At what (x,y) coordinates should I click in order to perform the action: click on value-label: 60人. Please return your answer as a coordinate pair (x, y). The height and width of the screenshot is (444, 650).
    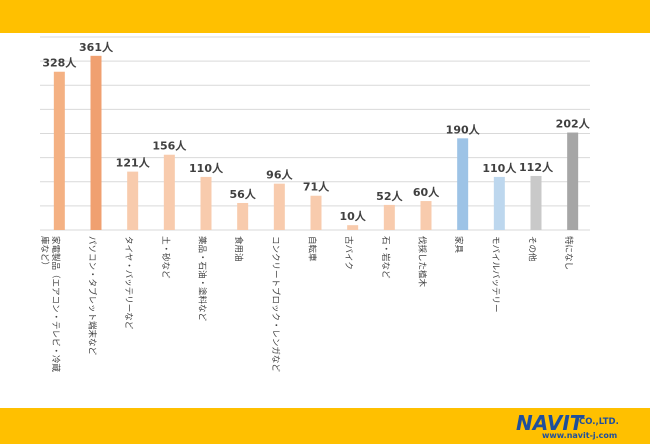
    Looking at the image, I should click on (426, 192).